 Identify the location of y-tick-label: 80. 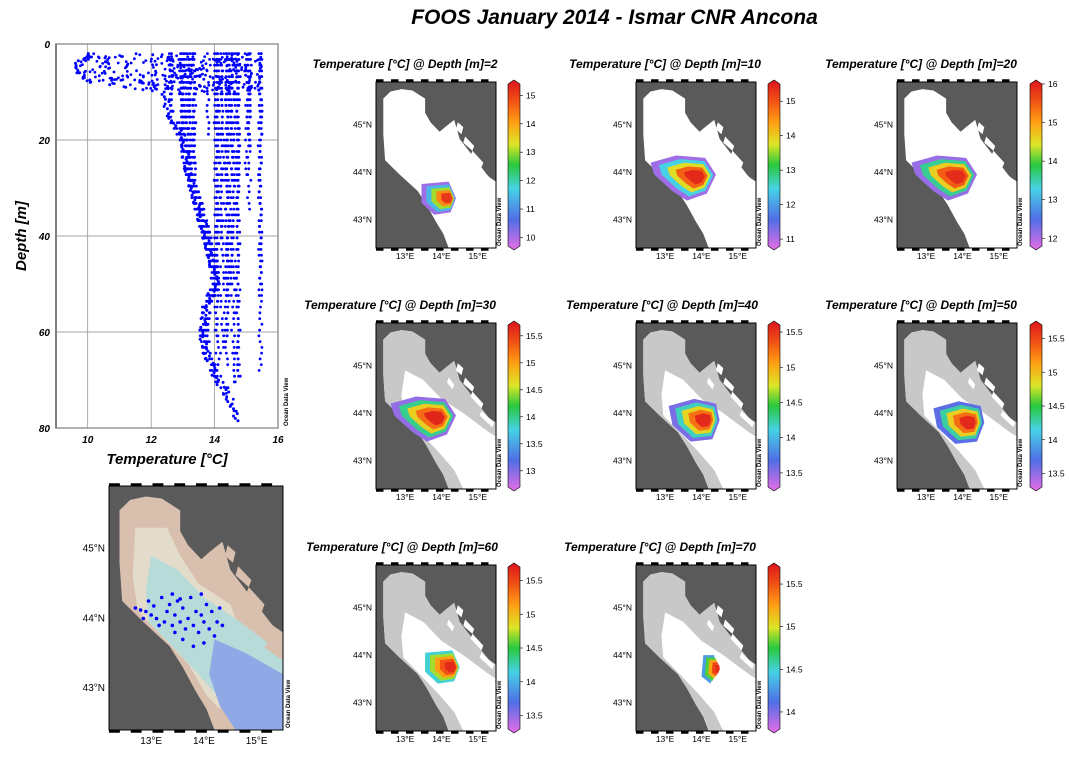
(45, 429).